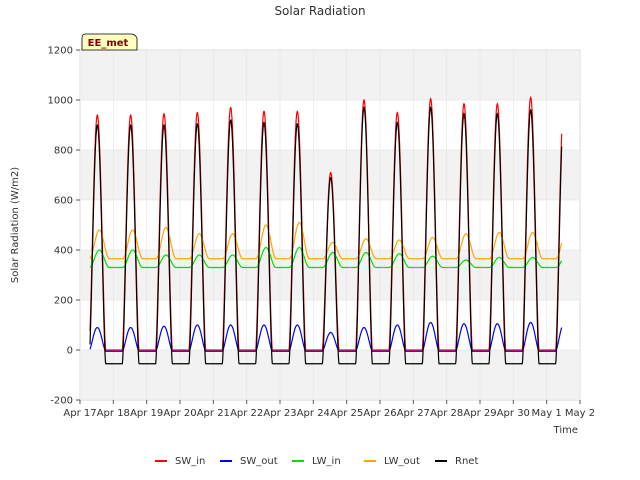  Describe the element at coordinates (61, 401) in the screenshot. I see `y-tick-label: -200` at that location.